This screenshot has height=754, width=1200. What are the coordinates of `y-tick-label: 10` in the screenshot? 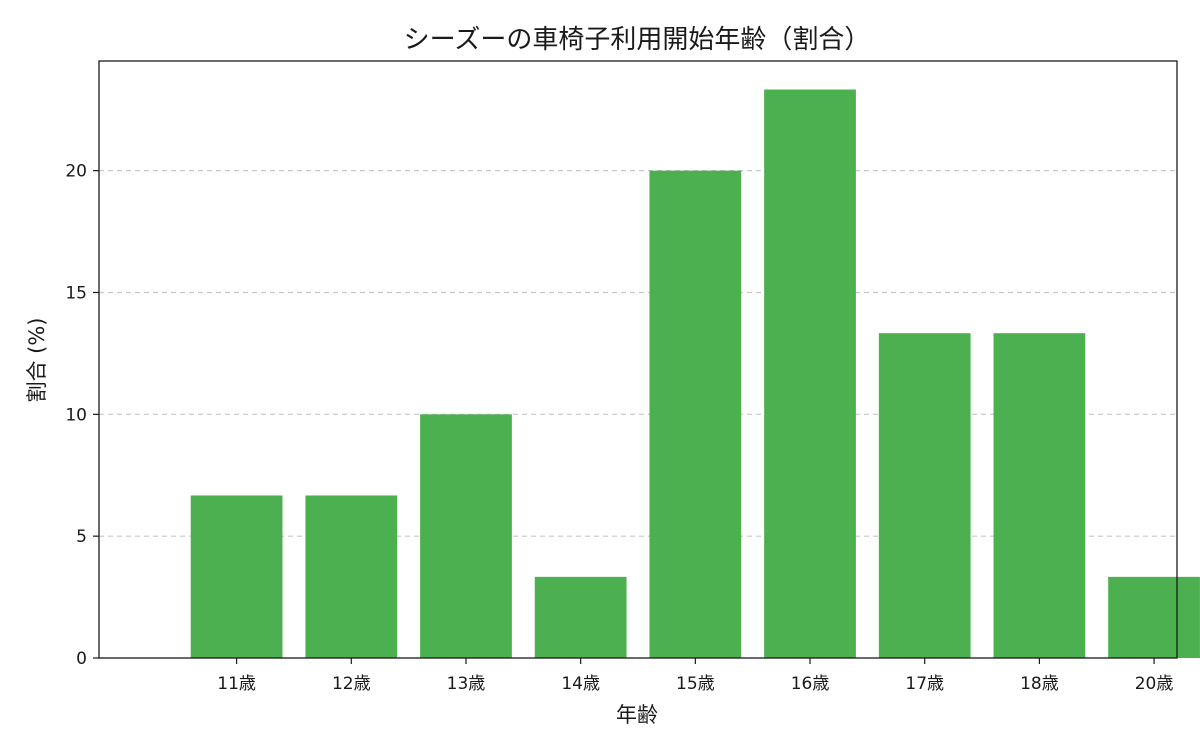 It's located at (76, 415).